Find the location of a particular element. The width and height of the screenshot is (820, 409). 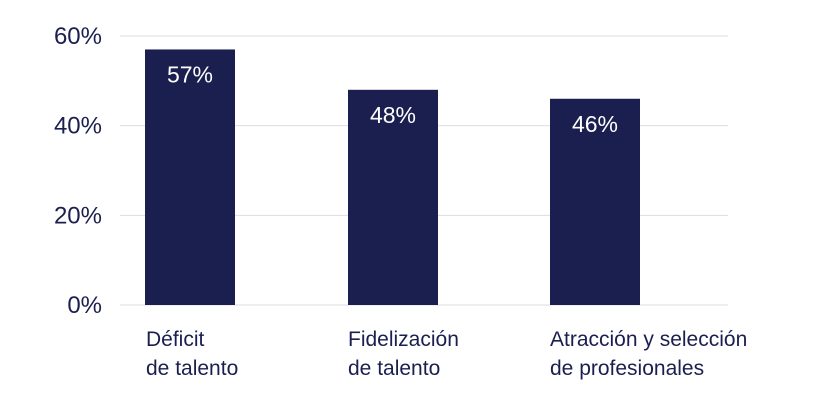

data-label: 48% is located at coordinates (393, 115).